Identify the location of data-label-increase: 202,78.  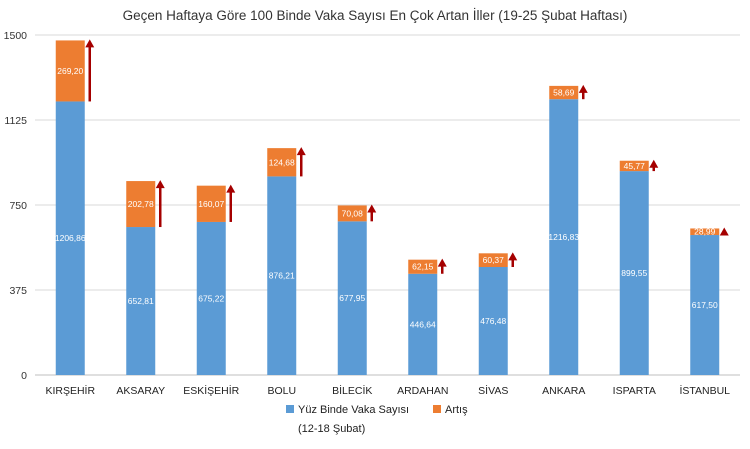
(141, 204).